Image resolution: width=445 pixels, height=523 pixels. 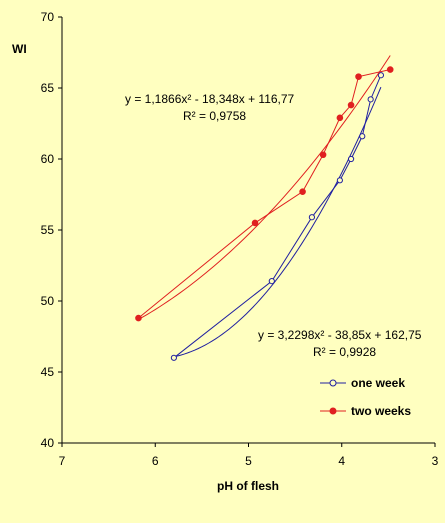 I want to click on x-tick-label: 6, so click(x=155, y=461).